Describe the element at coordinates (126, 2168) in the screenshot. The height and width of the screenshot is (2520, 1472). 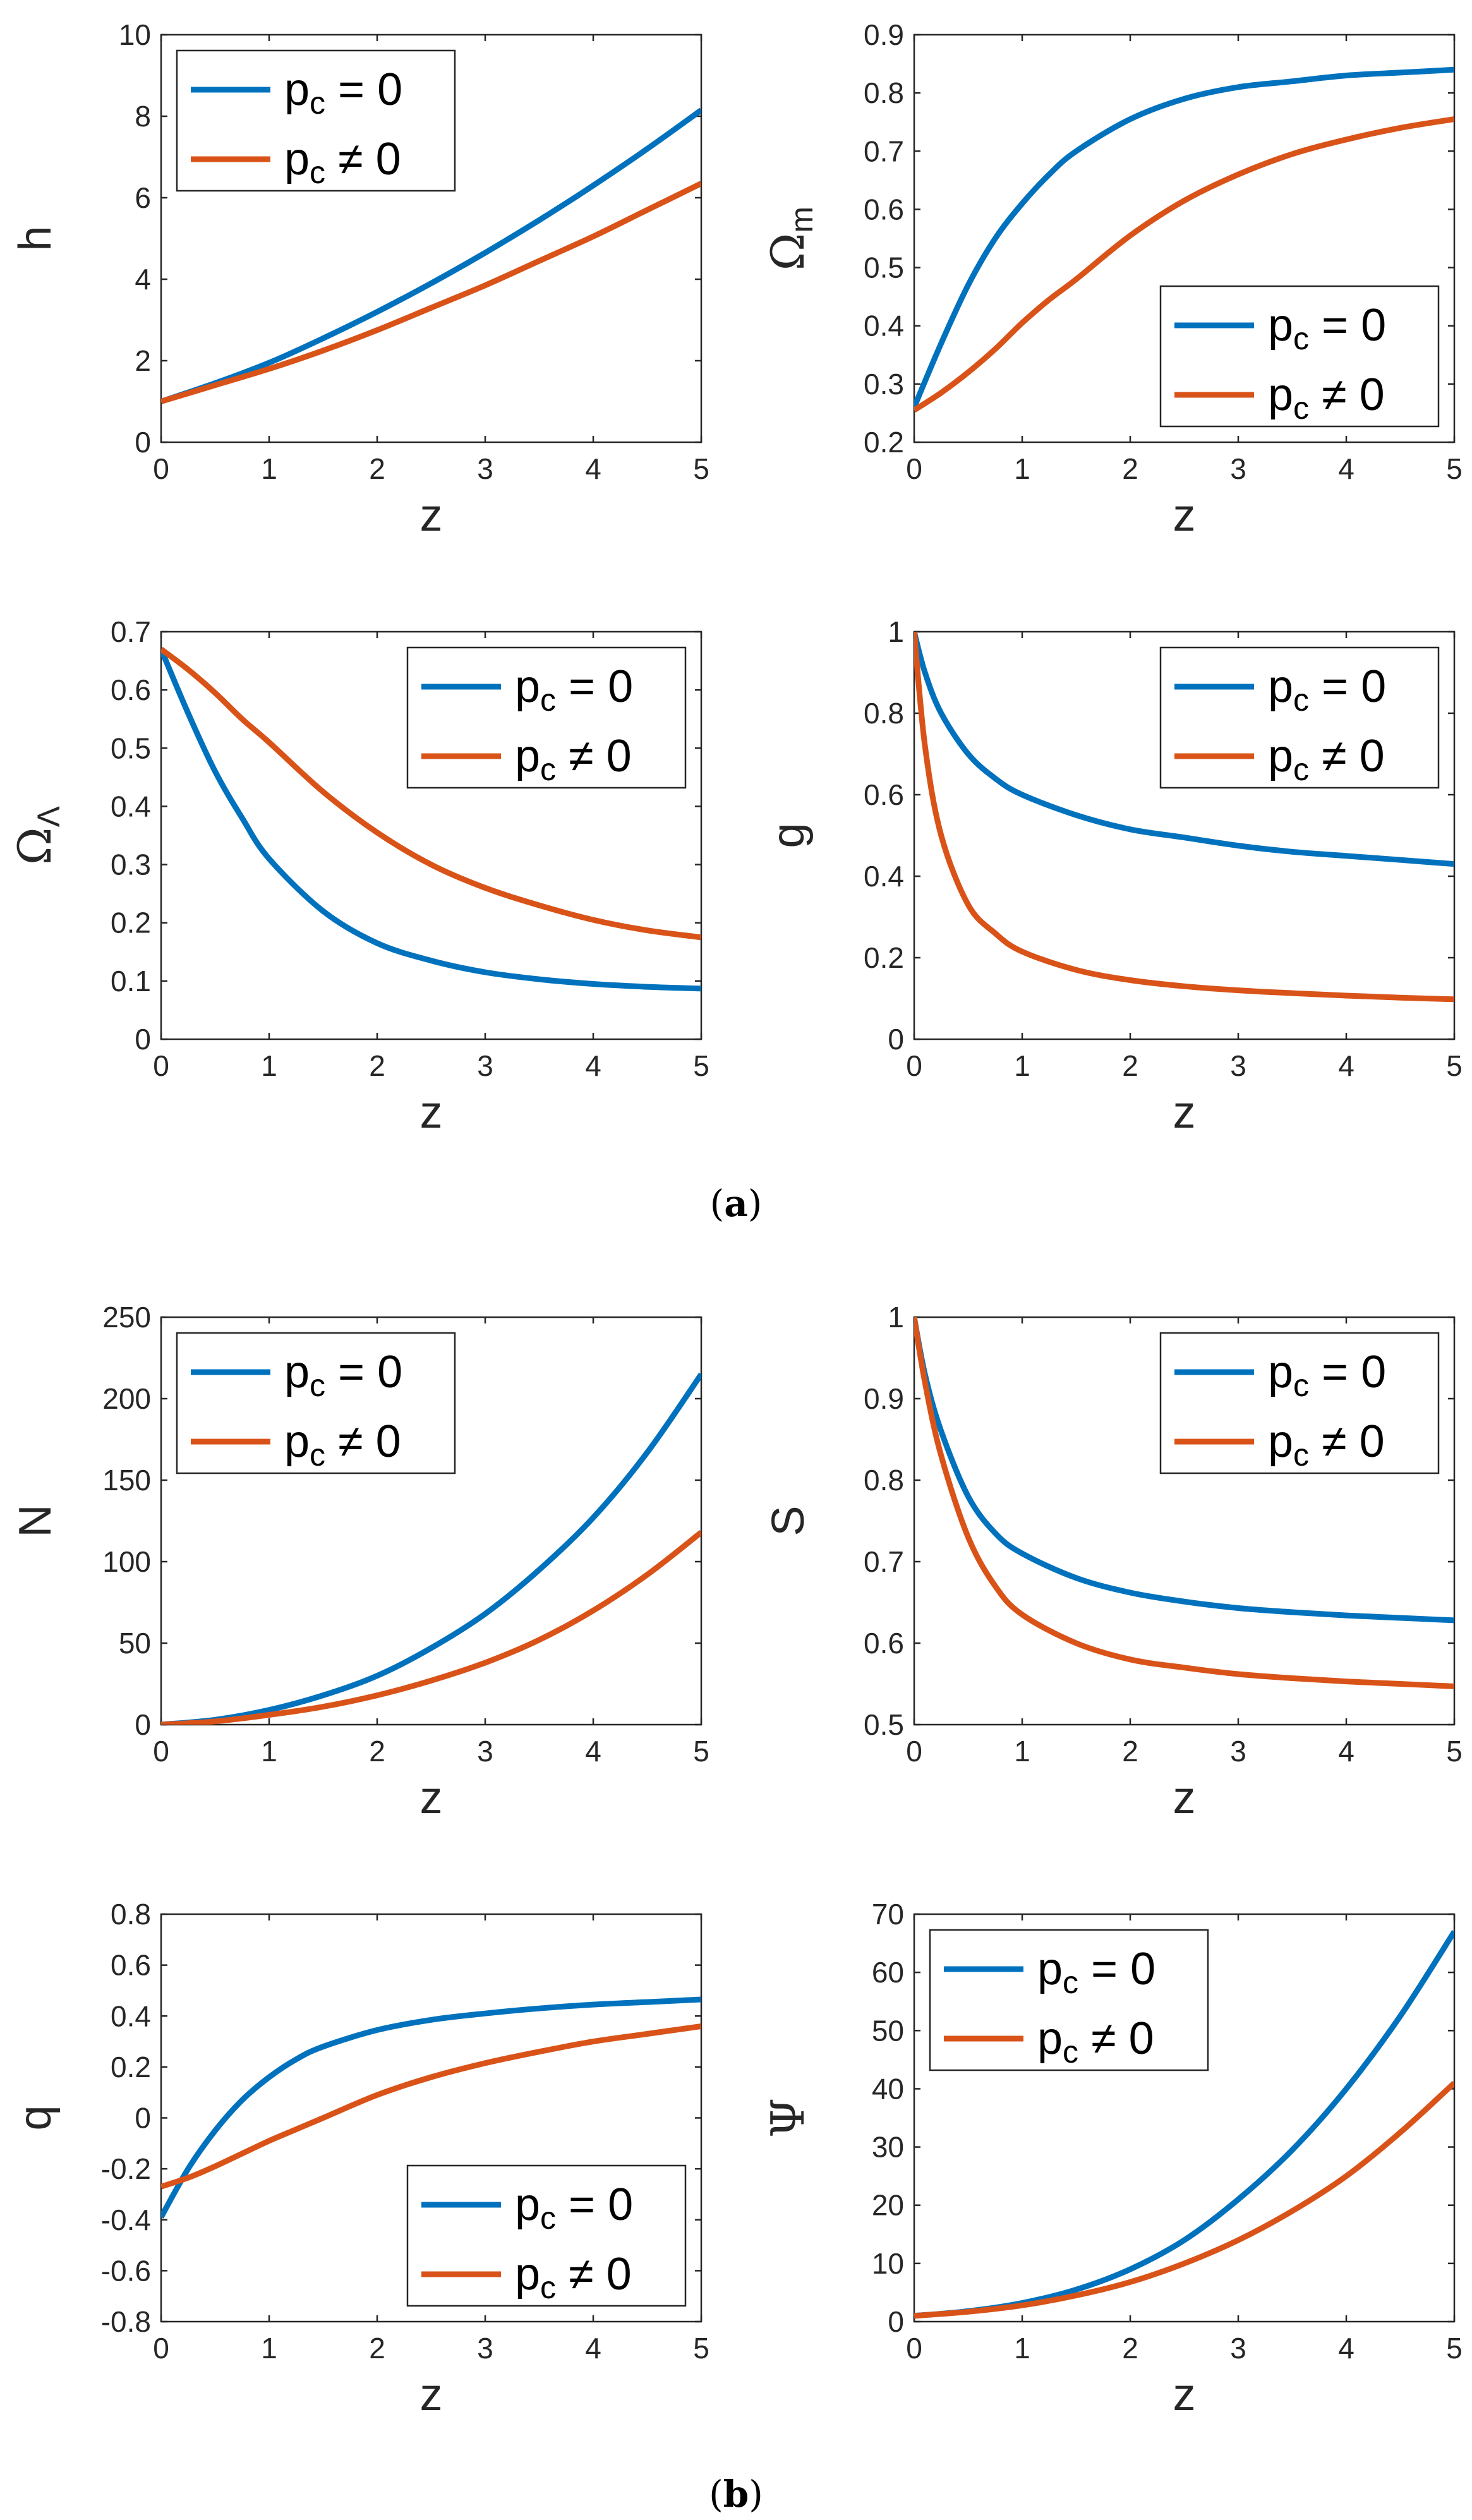
I see `y-tick-label: -0.2` at that location.